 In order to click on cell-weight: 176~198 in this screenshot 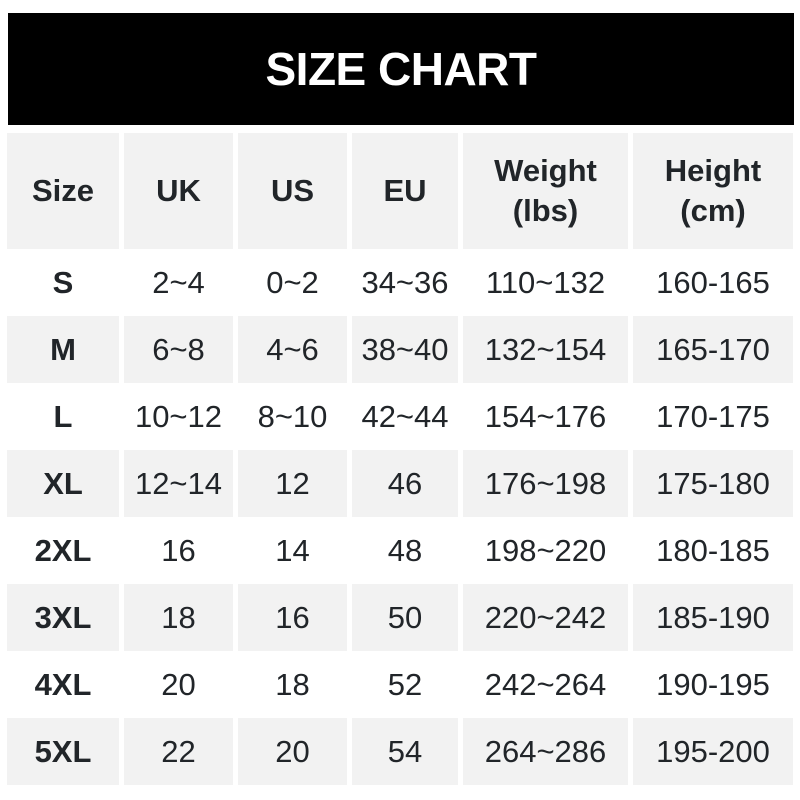, I will do `click(545, 483)`.